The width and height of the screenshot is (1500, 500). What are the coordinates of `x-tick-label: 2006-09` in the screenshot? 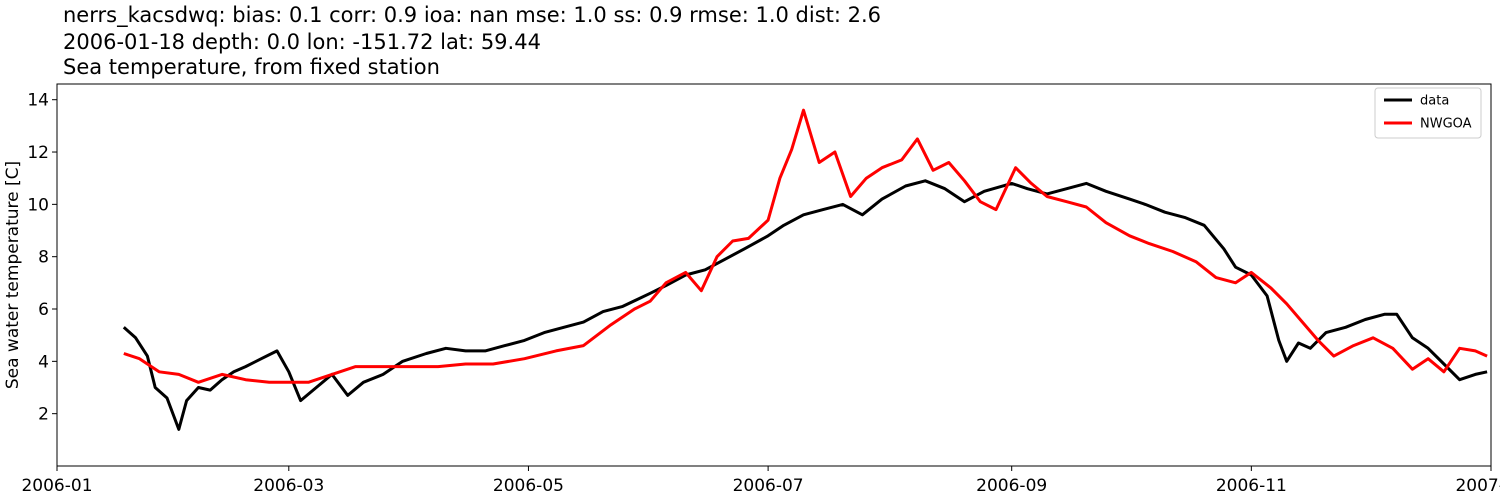 It's located at (1011, 486).